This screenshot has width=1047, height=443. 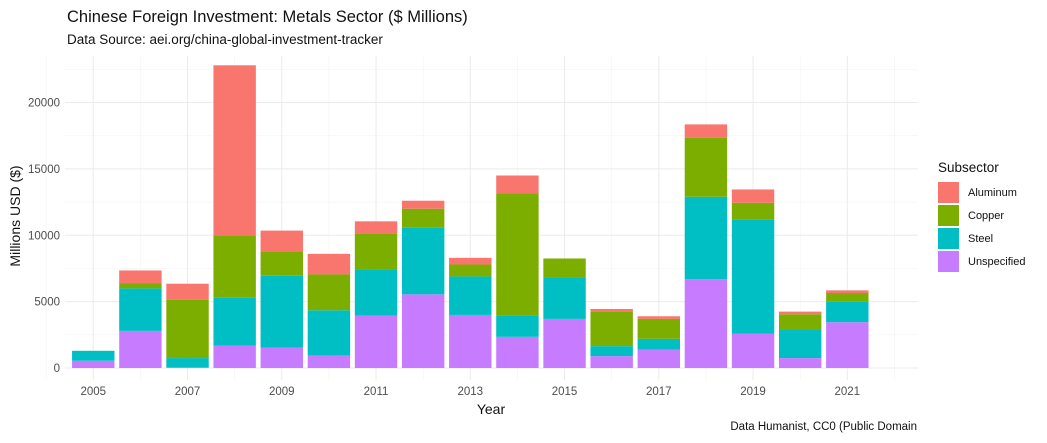 What do you see at coordinates (44, 236) in the screenshot?
I see `y-tick-label: 10000` at bounding box center [44, 236].